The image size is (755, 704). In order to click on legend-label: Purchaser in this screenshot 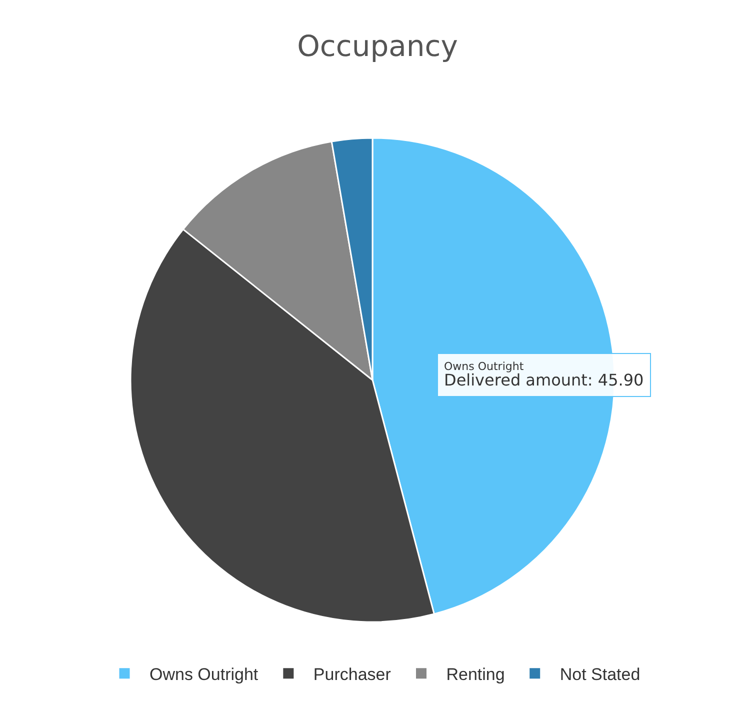, I will do `click(352, 674)`.